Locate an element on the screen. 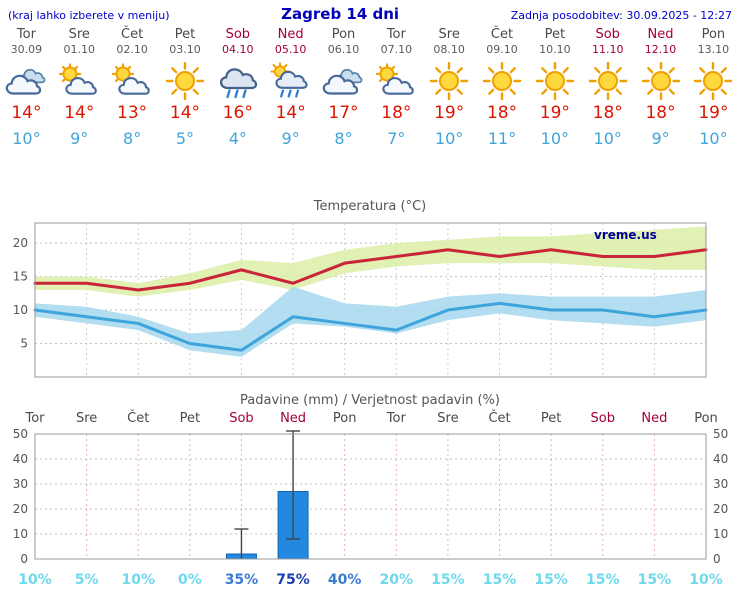  day-date: 07.10 is located at coordinates (396, 49).